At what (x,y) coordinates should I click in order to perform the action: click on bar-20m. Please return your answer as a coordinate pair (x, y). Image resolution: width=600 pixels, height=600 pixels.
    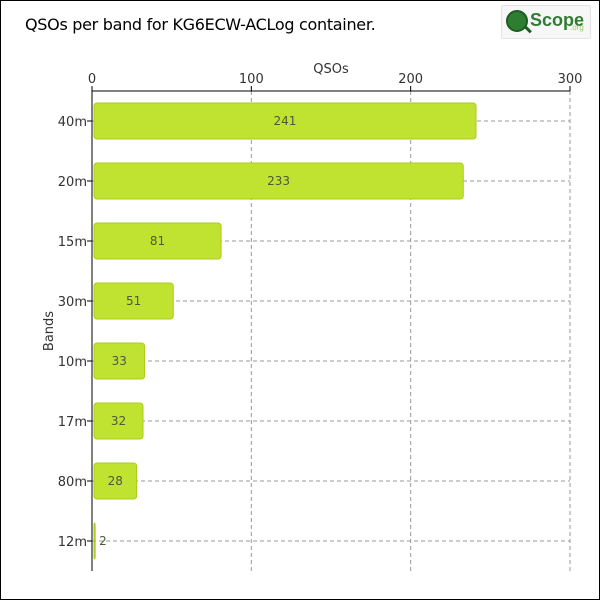
    Looking at the image, I should click on (278, 181).